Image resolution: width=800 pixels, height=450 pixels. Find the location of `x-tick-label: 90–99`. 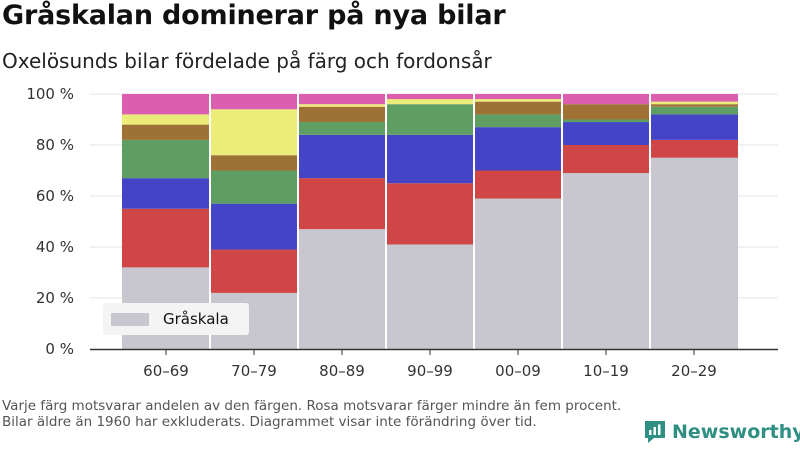

x-tick-label: 90–99 is located at coordinates (430, 371).